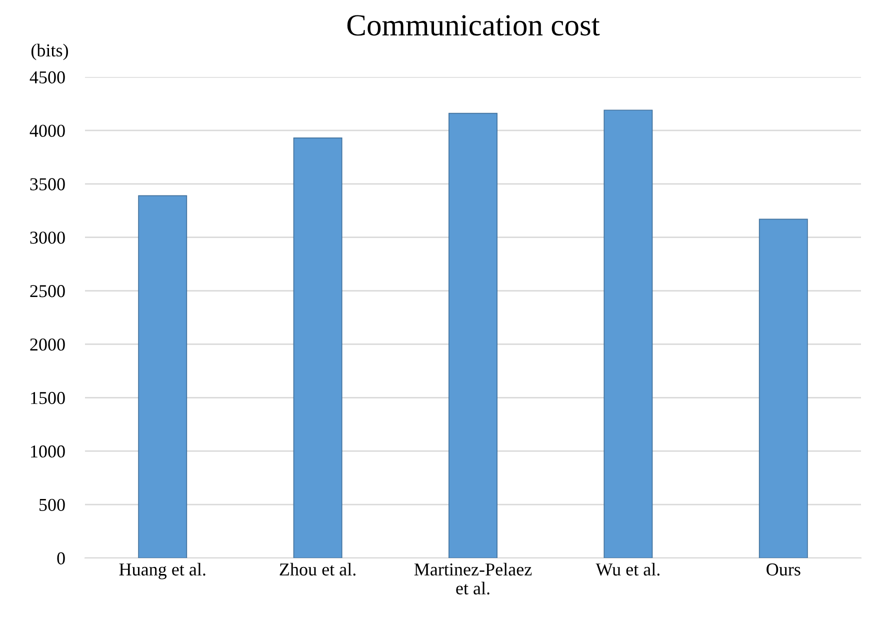 This screenshot has width=871, height=624. I want to click on y-tick-label: 0, so click(61, 558).